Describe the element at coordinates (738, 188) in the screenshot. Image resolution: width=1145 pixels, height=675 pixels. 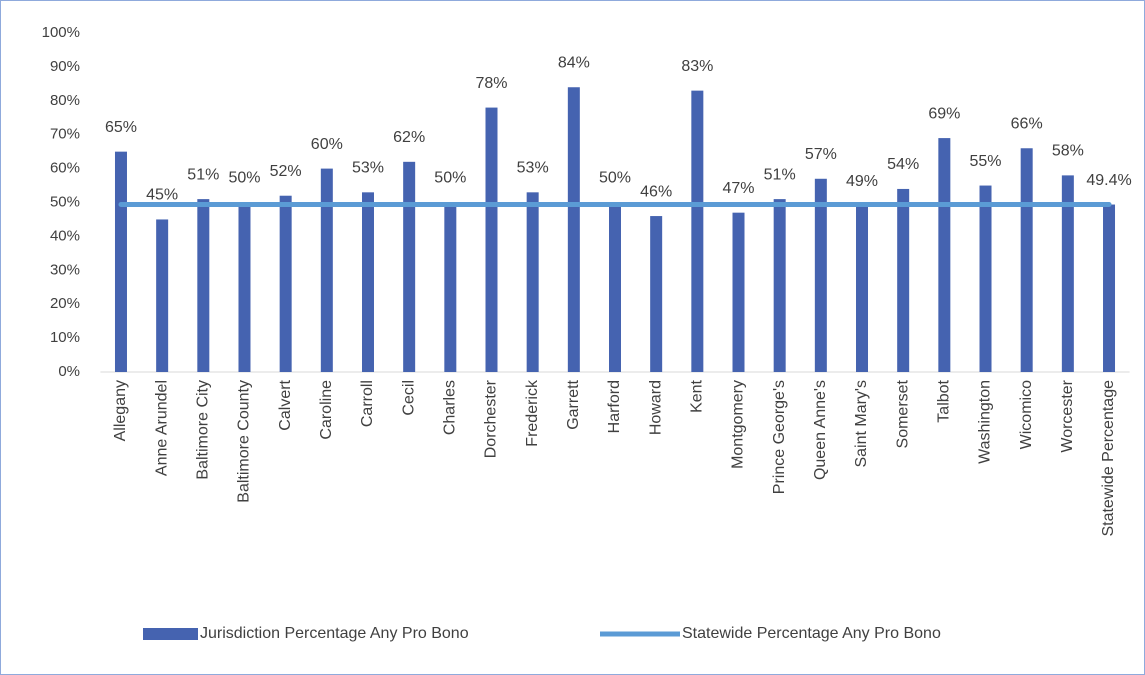
I see `data-label: 47%` at that location.